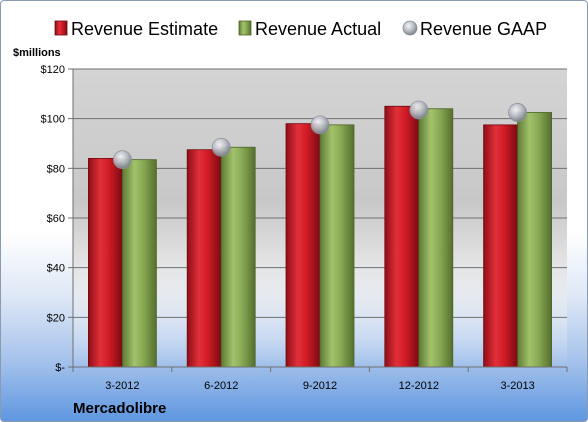 The image size is (588, 422). I want to click on y-tick-label: $60, so click(56, 219).